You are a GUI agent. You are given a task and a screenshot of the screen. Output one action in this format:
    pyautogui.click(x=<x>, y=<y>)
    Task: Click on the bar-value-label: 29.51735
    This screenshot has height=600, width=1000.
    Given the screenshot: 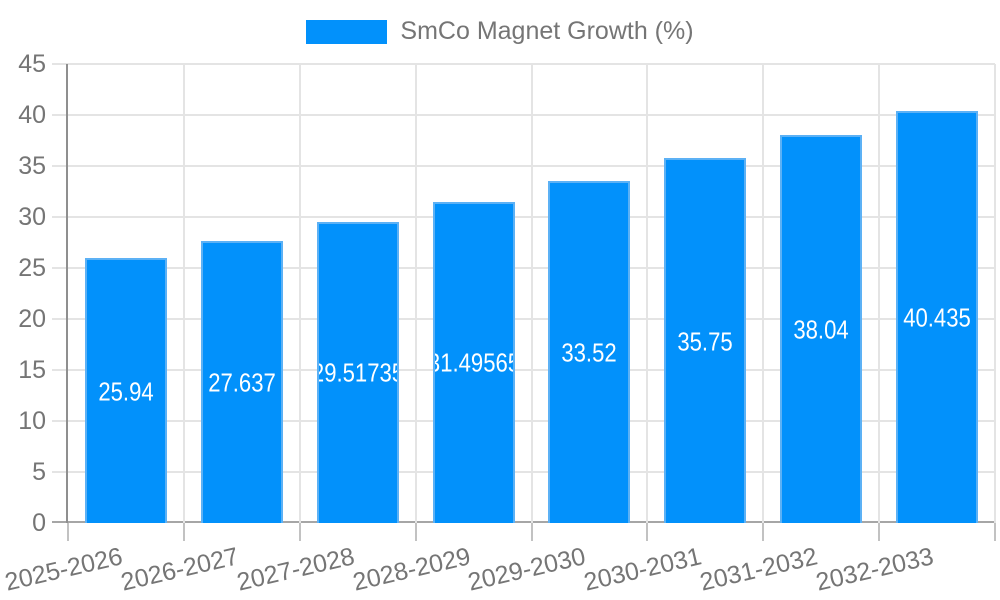 What is the action you would take?
    pyautogui.click(x=358, y=372)
    